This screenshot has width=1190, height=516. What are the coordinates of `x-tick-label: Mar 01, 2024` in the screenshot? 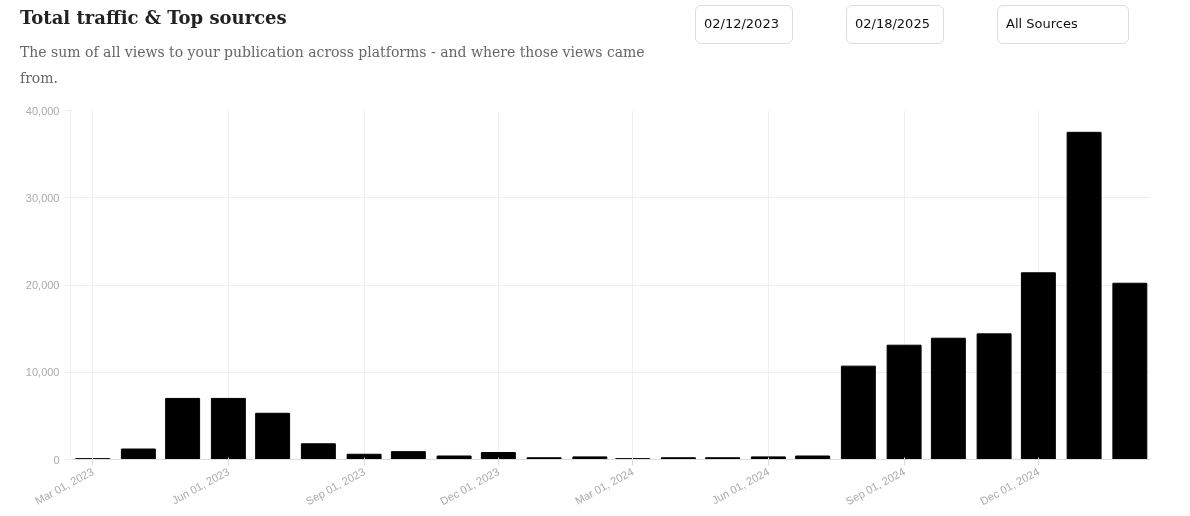 It's located at (604, 486).